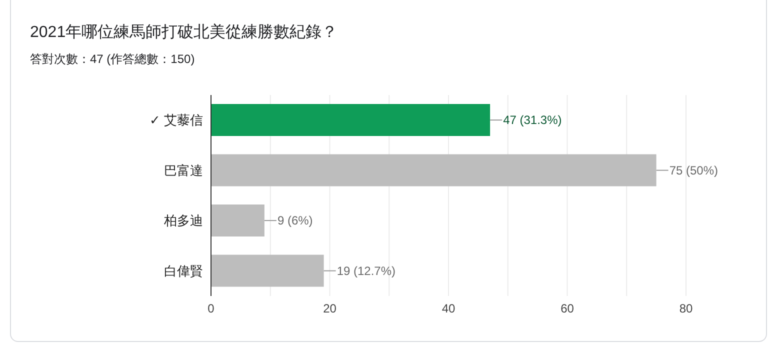 The width and height of the screenshot is (777, 347). Describe the element at coordinates (366, 271) in the screenshot. I see `data-label: 19 (12.7%)` at that location.